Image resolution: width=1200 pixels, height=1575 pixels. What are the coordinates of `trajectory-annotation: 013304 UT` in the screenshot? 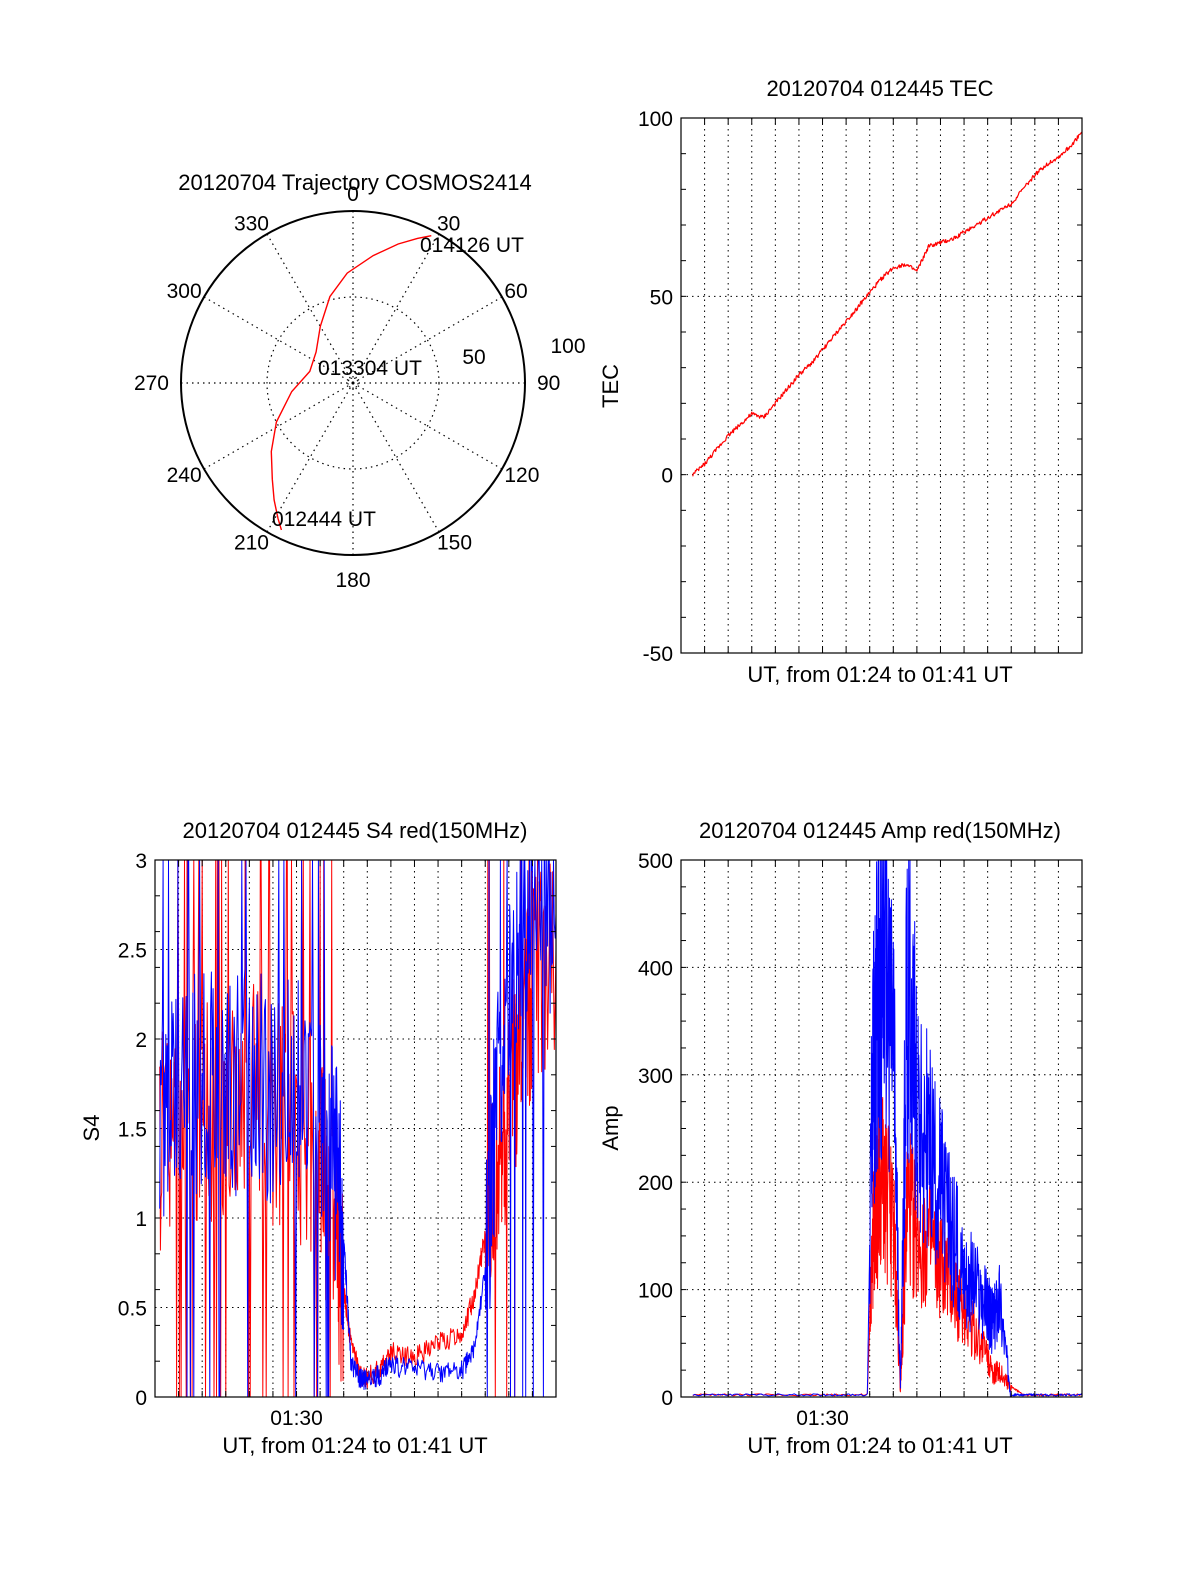 It's located at (370, 368).